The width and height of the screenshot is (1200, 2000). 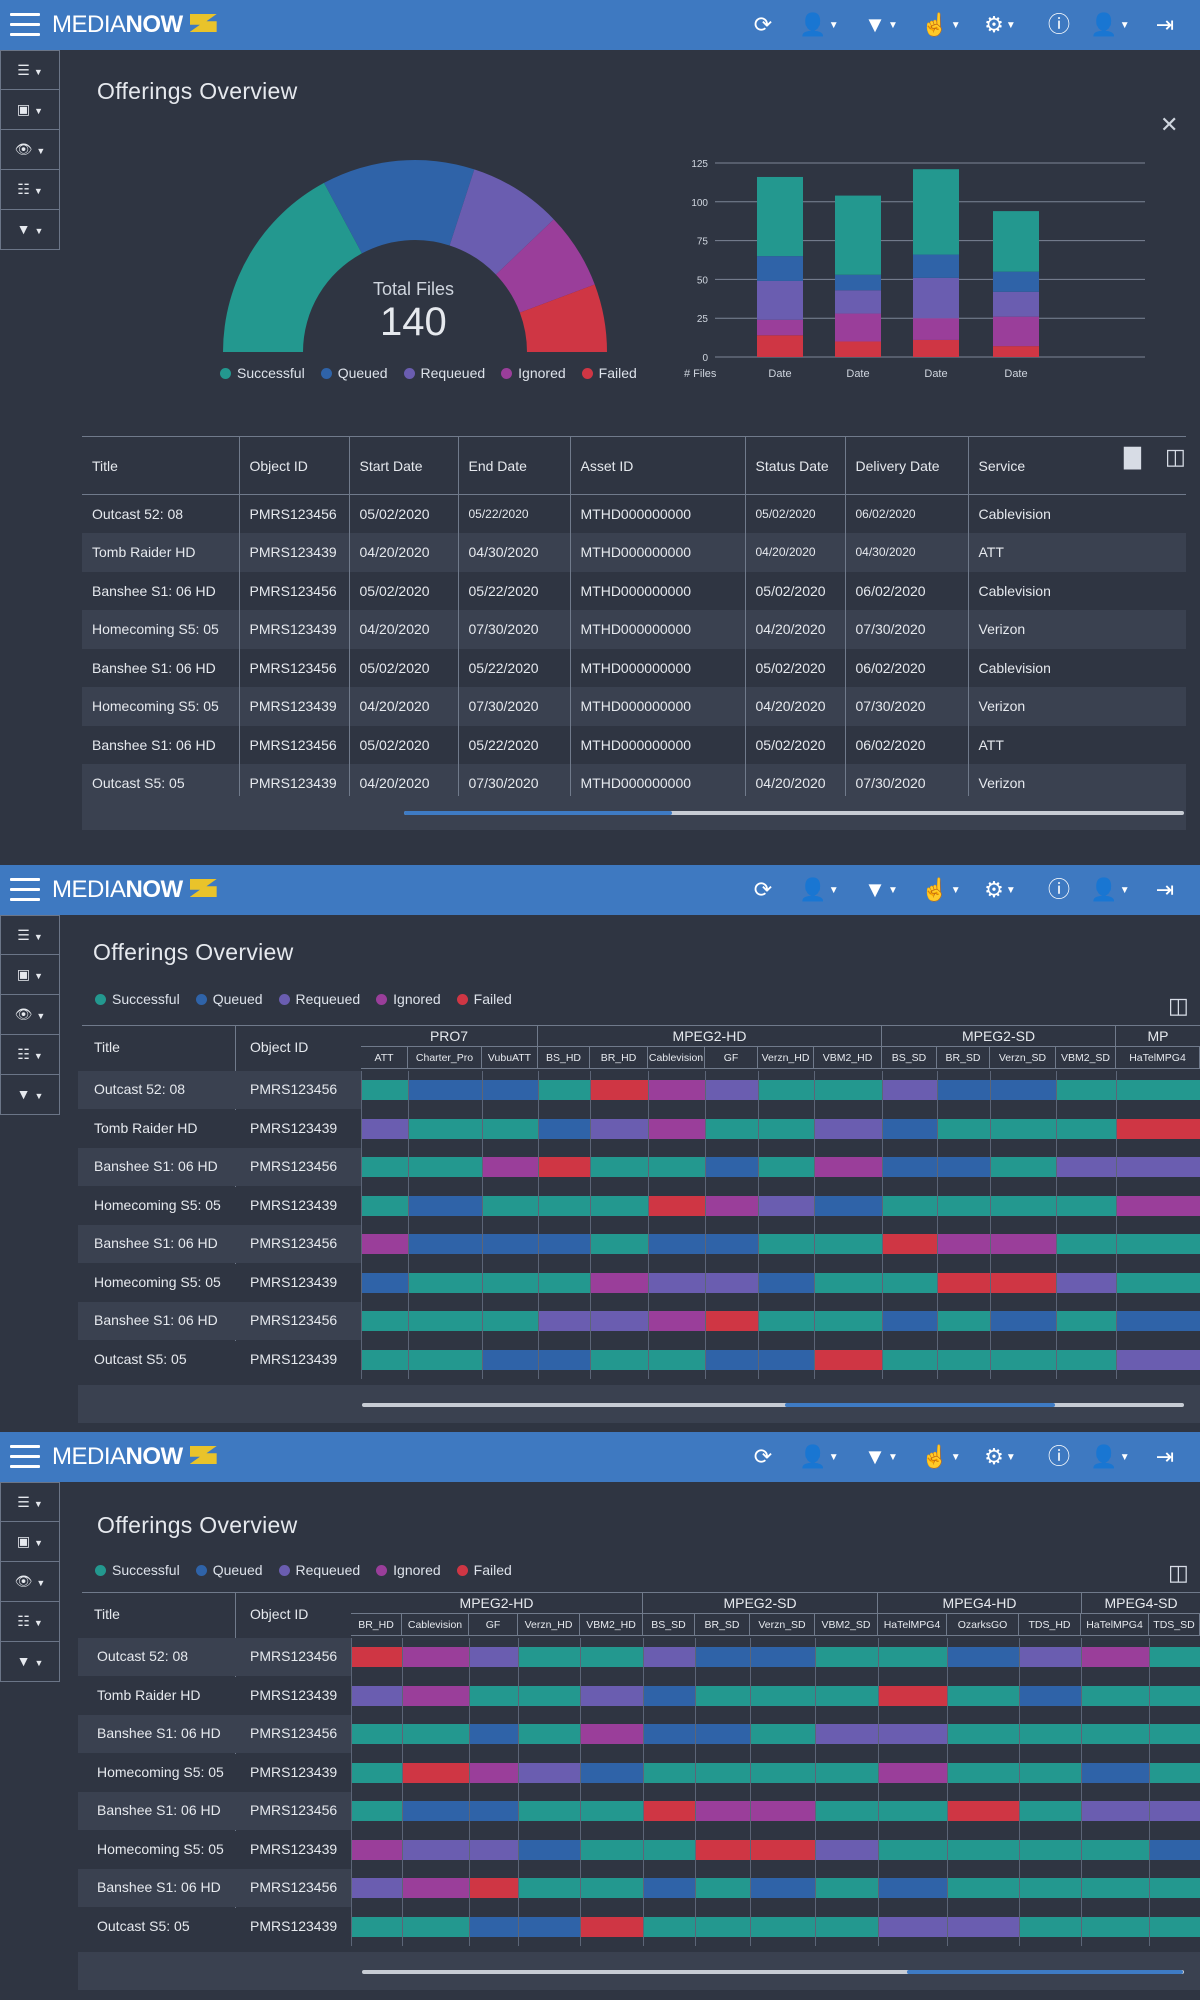 I want to click on filter-dropdown: ▼ ▼, so click(x=30, y=1662).